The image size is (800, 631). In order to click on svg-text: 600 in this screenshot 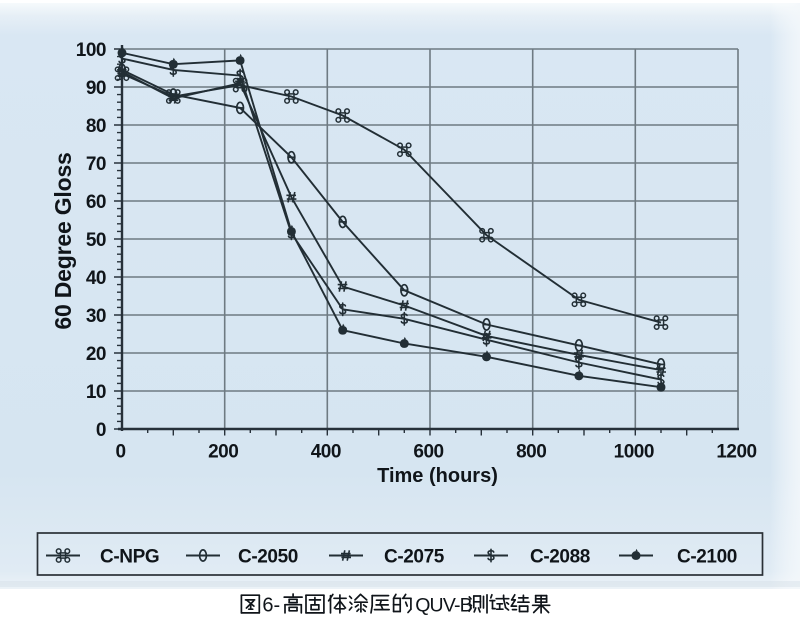, I will do `click(428, 452)`.